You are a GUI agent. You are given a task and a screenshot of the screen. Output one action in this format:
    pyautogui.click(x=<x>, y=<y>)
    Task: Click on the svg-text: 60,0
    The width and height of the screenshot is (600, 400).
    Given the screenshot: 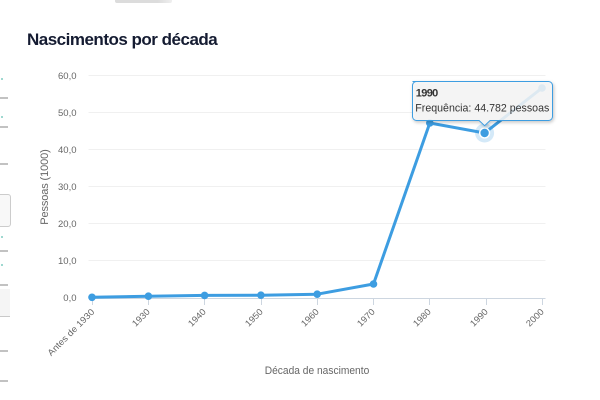 What is the action you would take?
    pyautogui.click(x=67, y=76)
    